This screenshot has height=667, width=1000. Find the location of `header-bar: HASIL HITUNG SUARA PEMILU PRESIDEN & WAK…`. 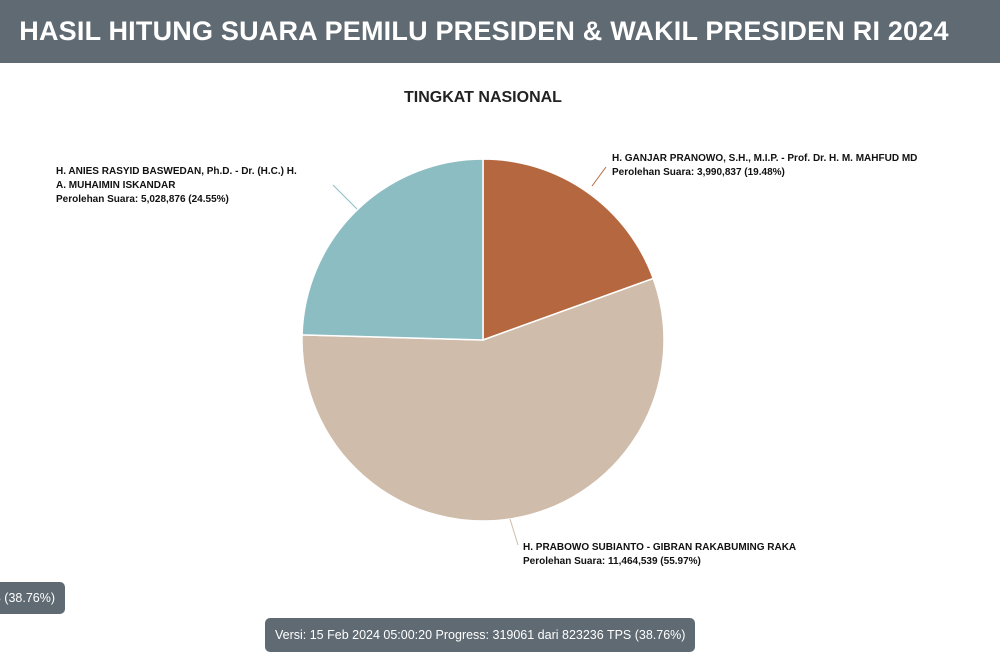

header-bar: HASIL HITUNG SUARA PEMILU PRESIDEN & WAK… is located at coordinates (500, 31).